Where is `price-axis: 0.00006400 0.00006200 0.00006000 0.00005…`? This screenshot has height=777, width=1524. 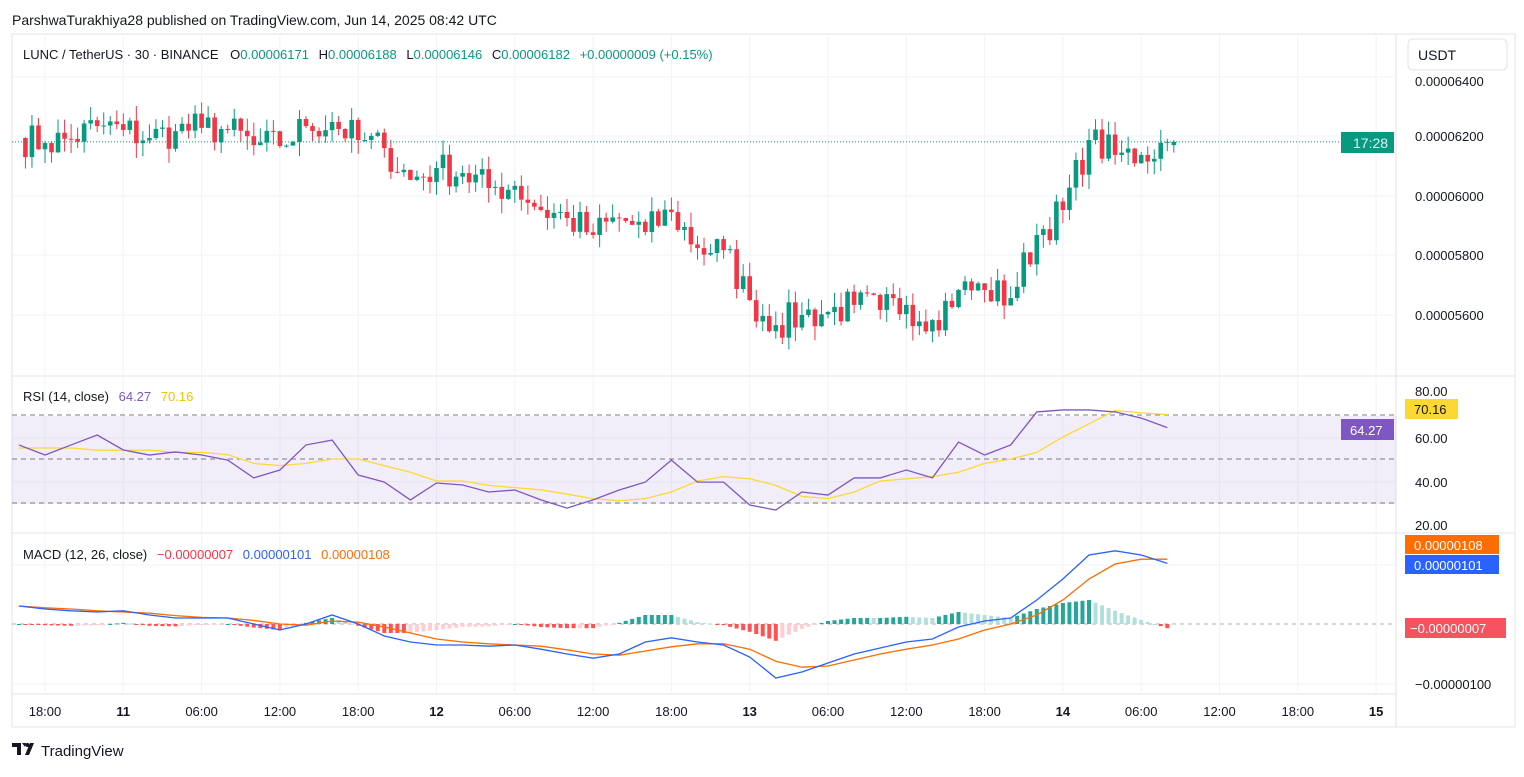
price-axis: 0.00006400 0.00006200 0.00006000 0.00005… is located at coordinates (1453, 383).